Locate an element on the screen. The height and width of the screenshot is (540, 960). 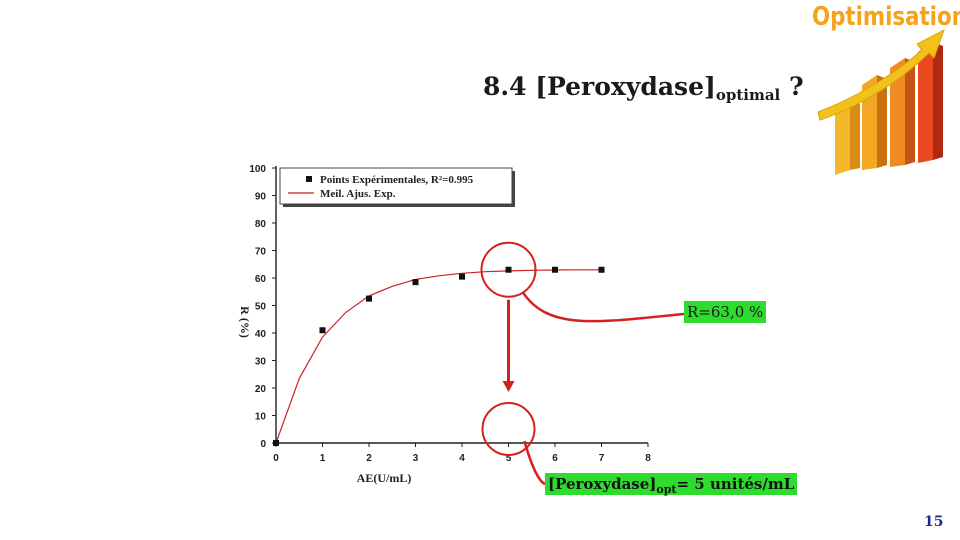
r-value-annotation: R=63,0 % is located at coordinates (725, 312).